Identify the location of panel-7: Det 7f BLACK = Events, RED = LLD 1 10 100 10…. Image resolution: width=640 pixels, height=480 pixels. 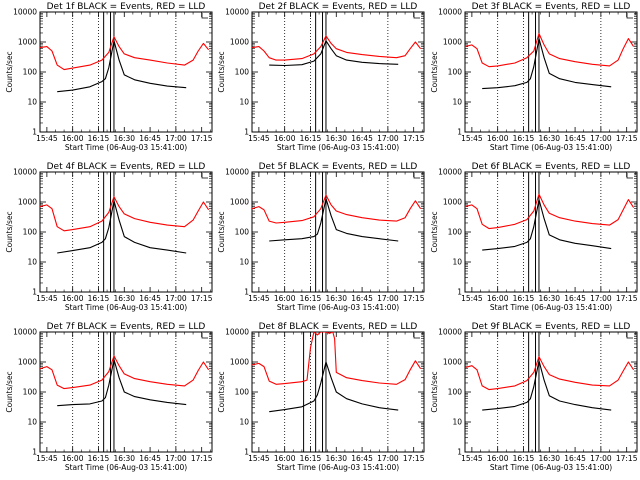
(109, 397).